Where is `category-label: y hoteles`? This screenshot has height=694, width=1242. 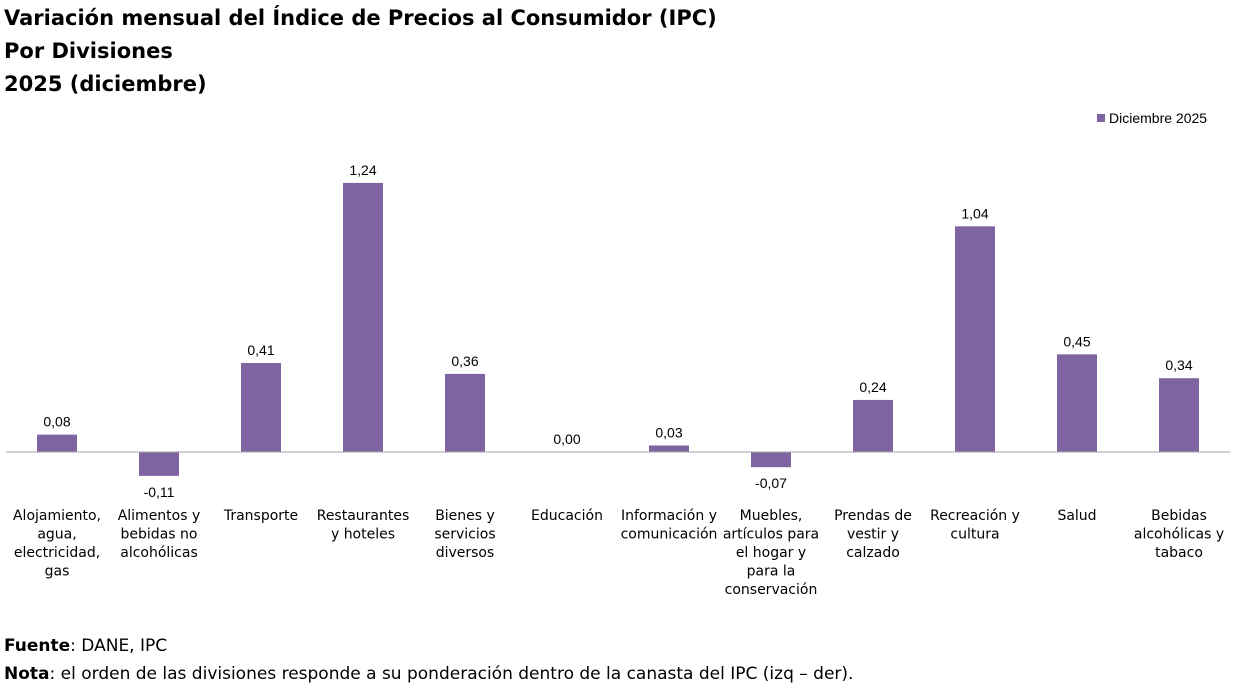
category-label: y hoteles is located at coordinates (363, 535).